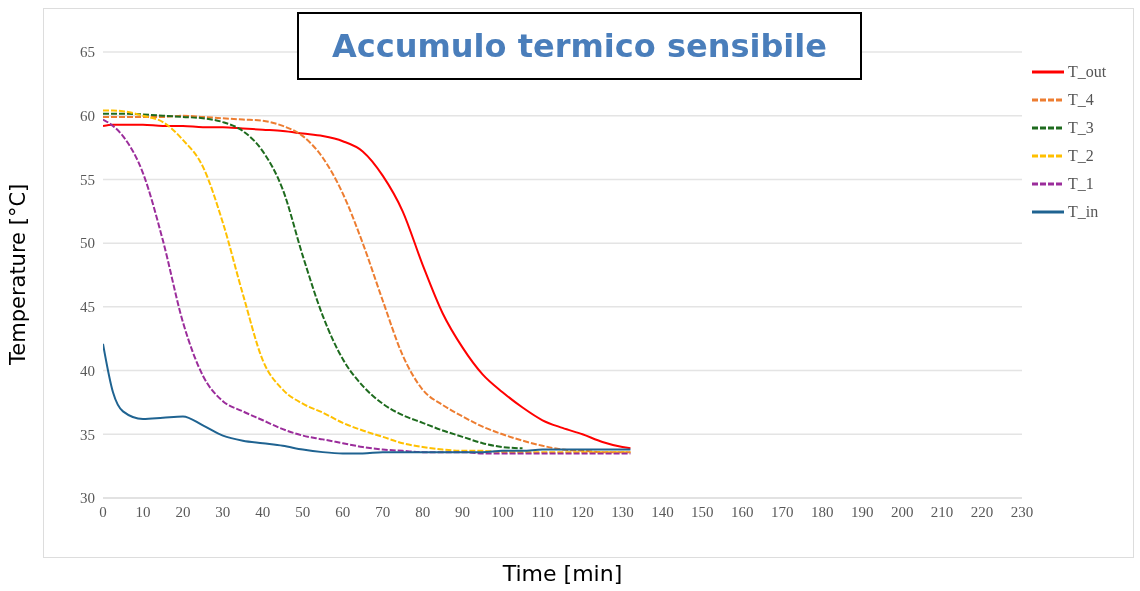 This screenshot has height=591, width=1140. What do you see at coordinates (463, 511) in the screenshot?
I see `x-tick-label: 90` at bounding box center [463, 511].